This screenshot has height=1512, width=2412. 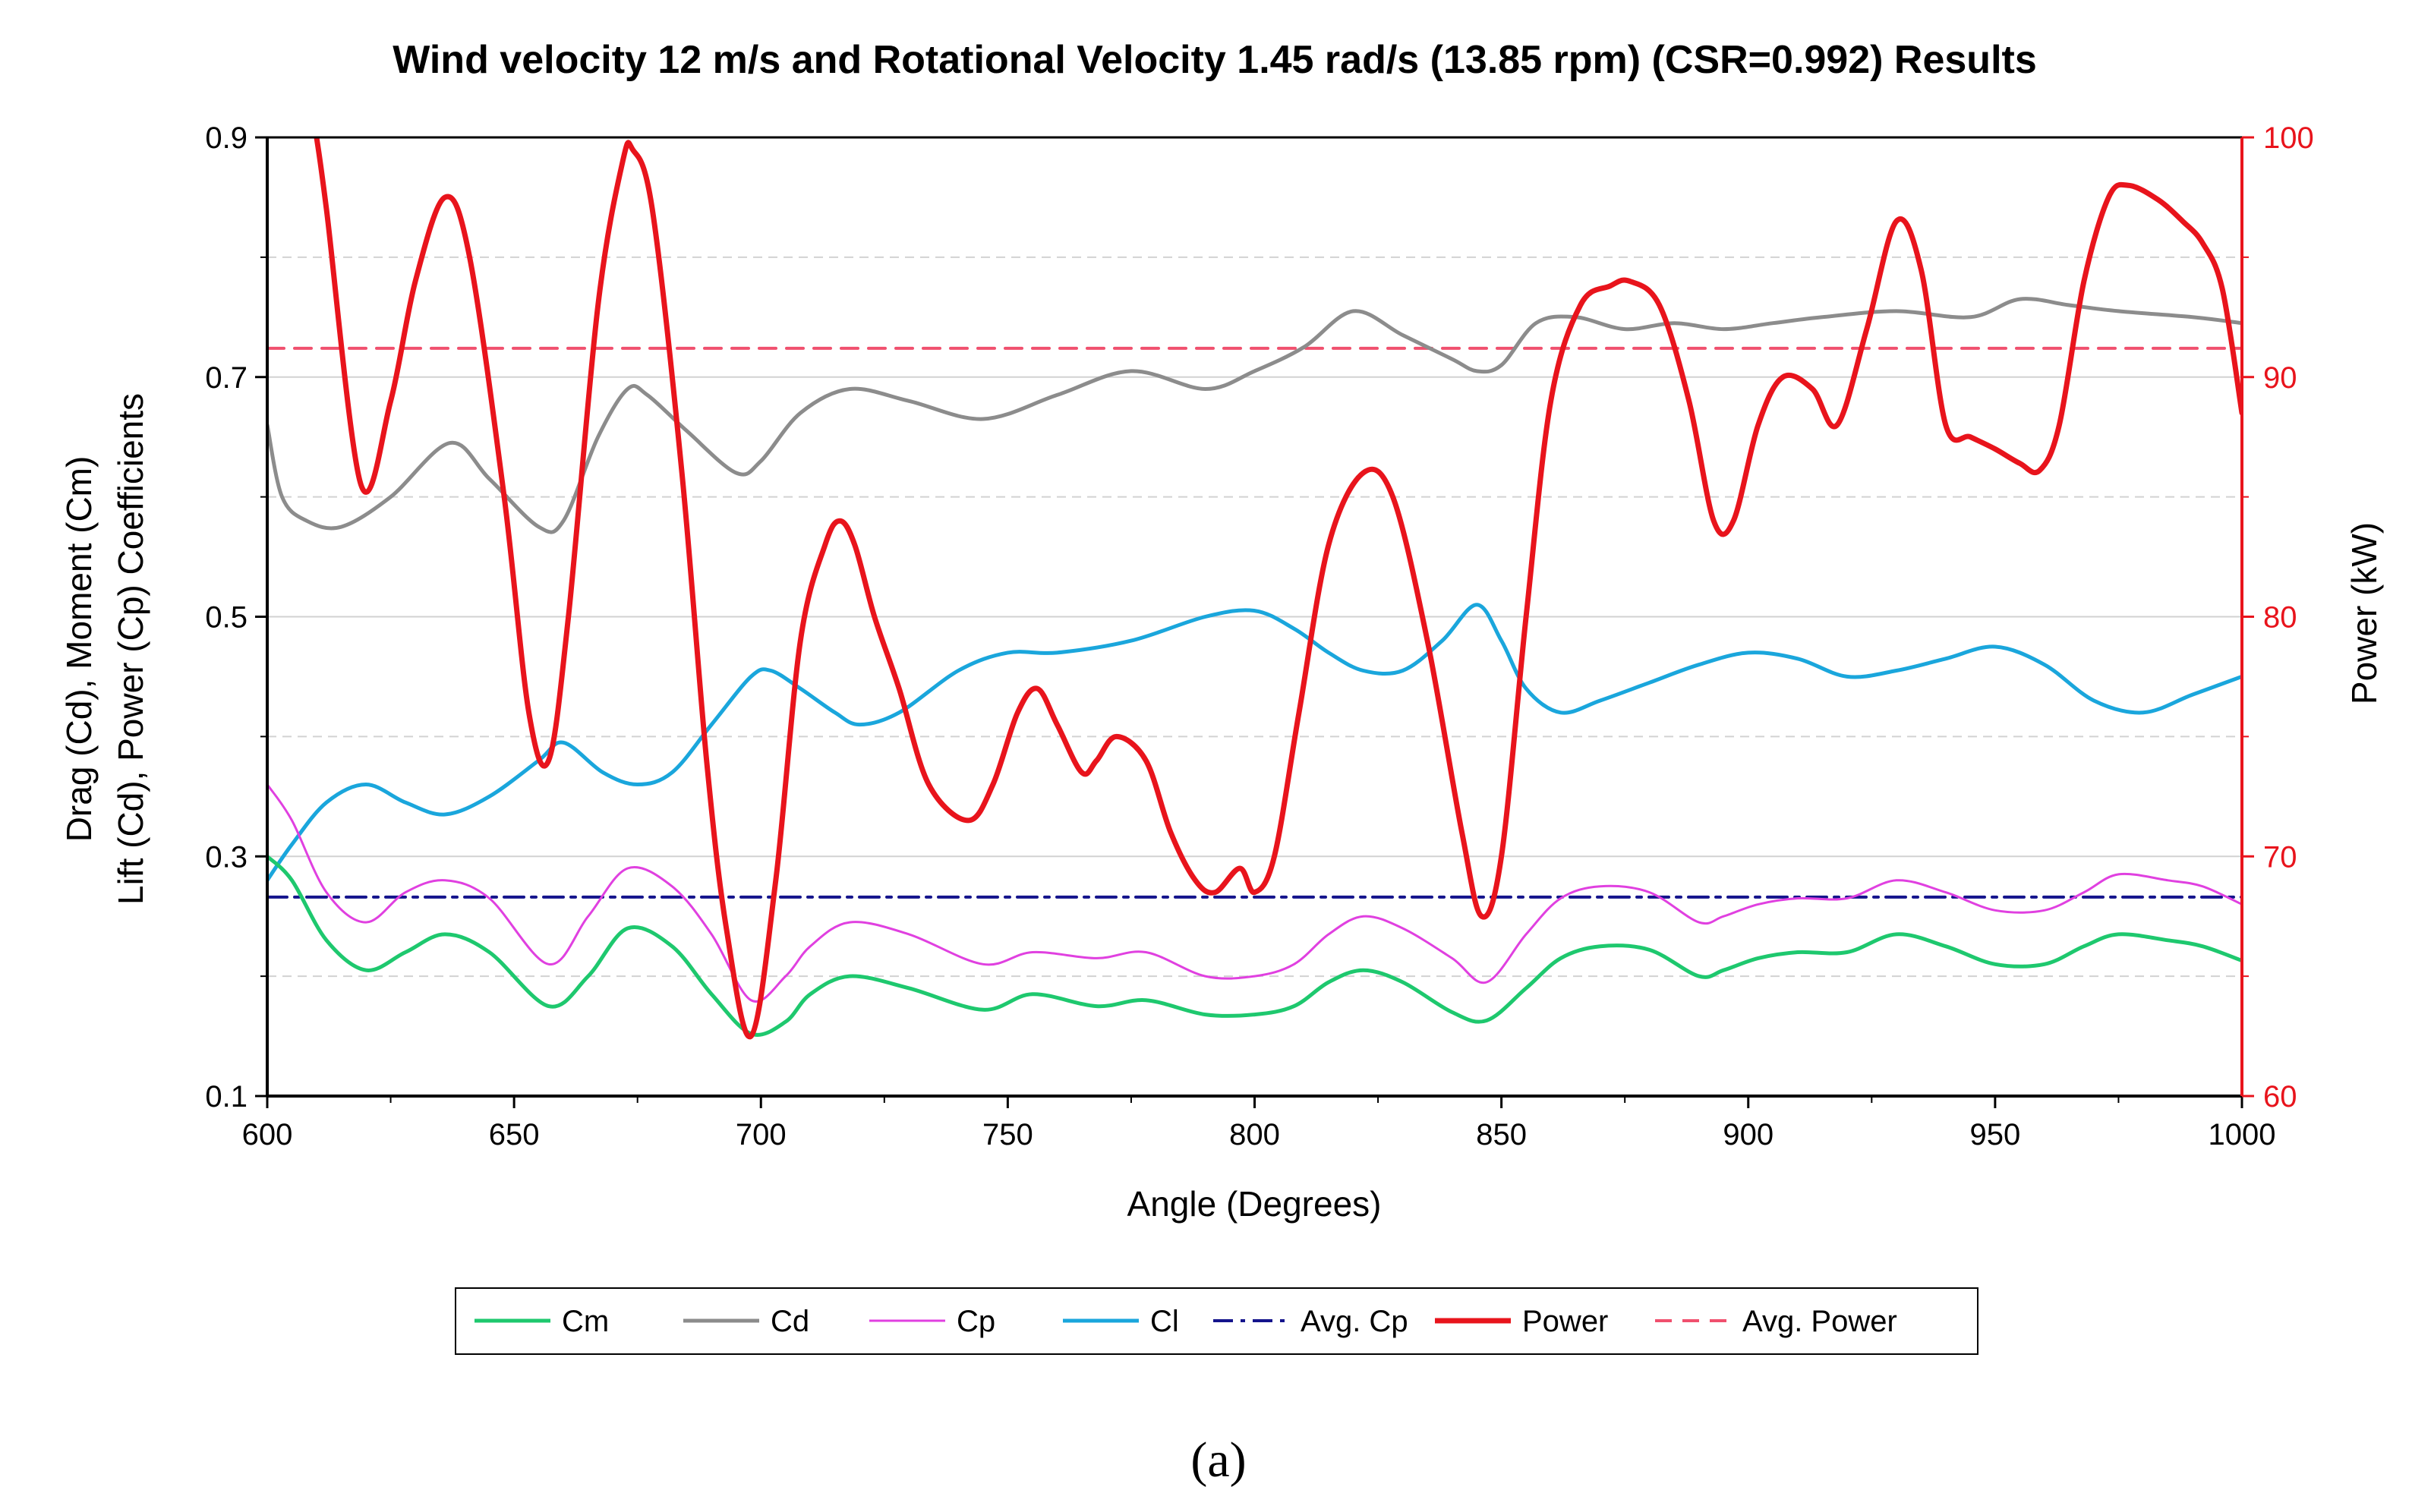 What do you see at coordinates (2364, 613) in the screenshot?
I see `y-axis-label-right: Power (kW)` at bounding box center [2364, 613].